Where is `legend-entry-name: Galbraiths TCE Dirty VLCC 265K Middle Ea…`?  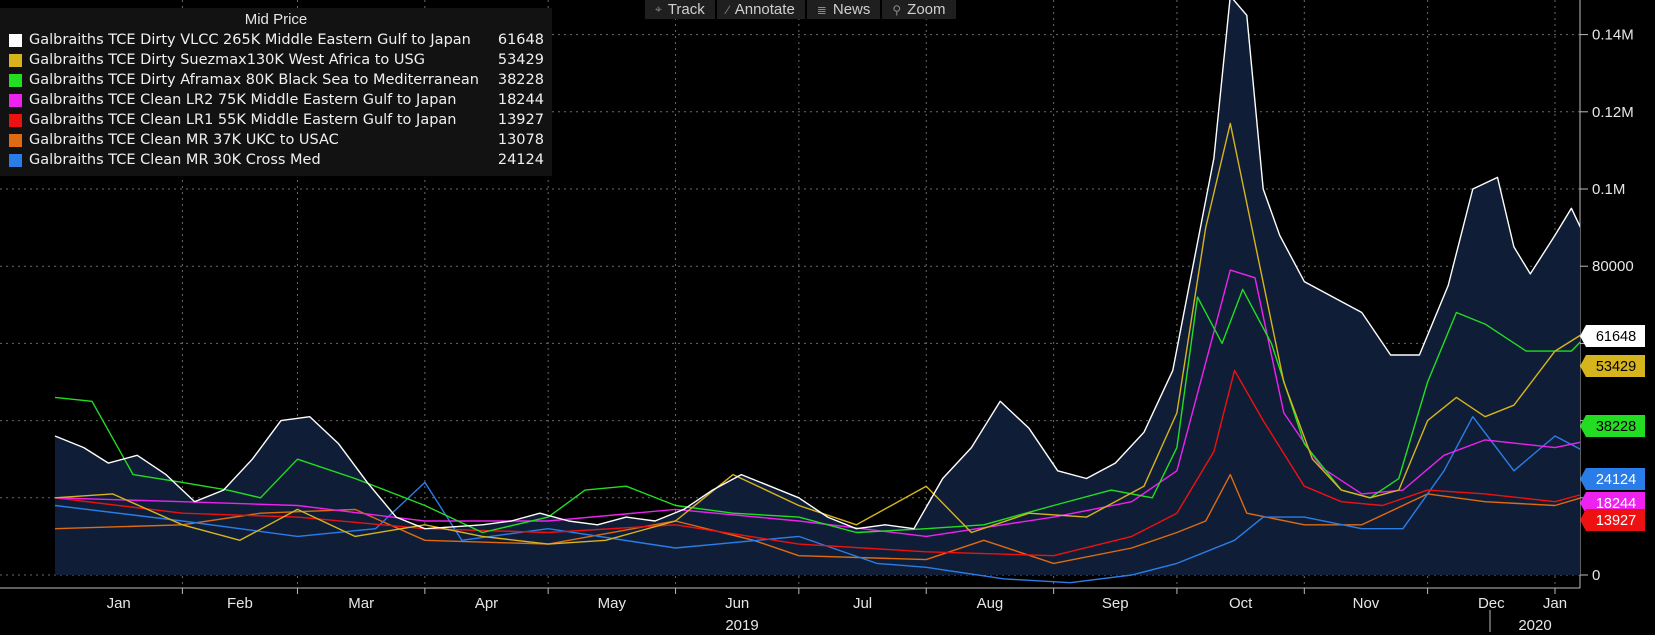
legend-entry-name: Galbraiths TCE Dirty VLCC 265K Middle Ea… is located at coordinates (250, 40).